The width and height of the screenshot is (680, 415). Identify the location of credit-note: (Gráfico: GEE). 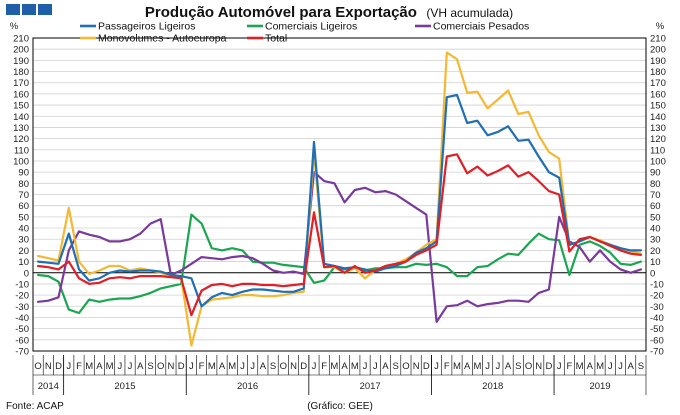
(340, 406).